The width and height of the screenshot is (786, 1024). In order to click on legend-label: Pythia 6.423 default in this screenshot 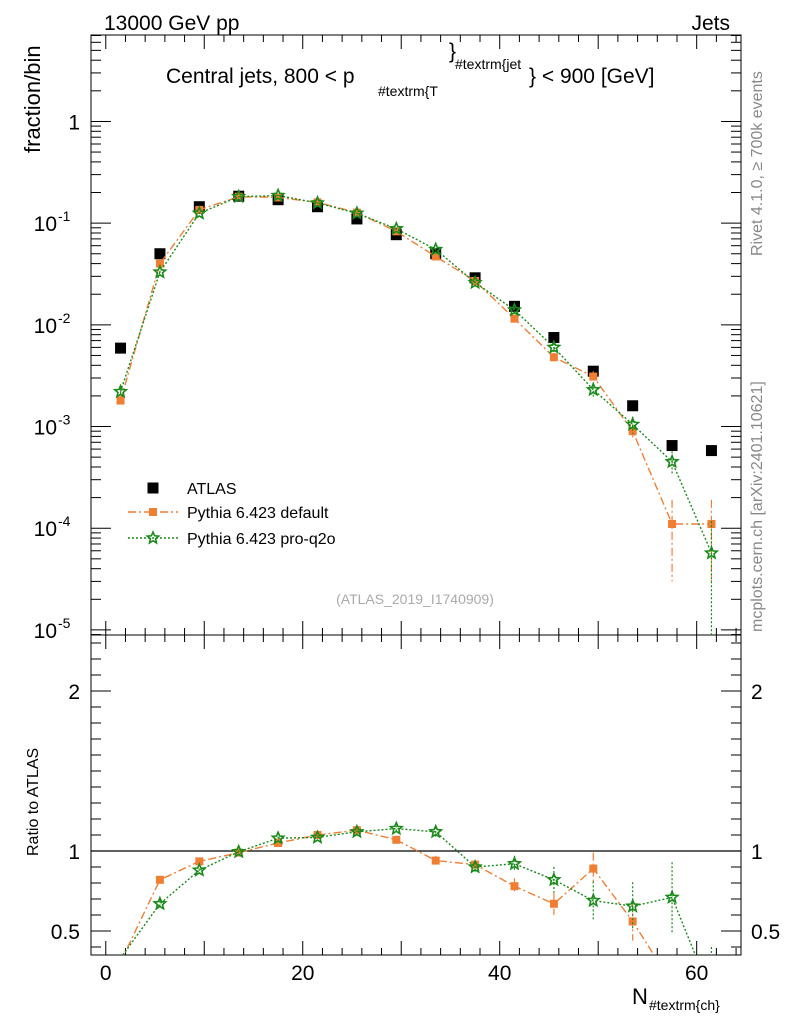, I will do `click(258, 513)`.